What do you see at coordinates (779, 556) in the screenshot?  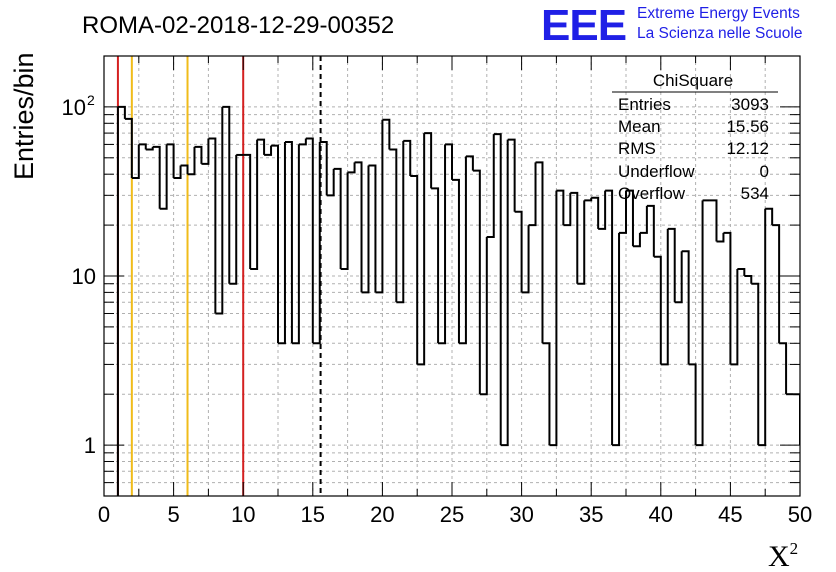 I see `x-axis-label-base: X` at bounding box center [779, 556].